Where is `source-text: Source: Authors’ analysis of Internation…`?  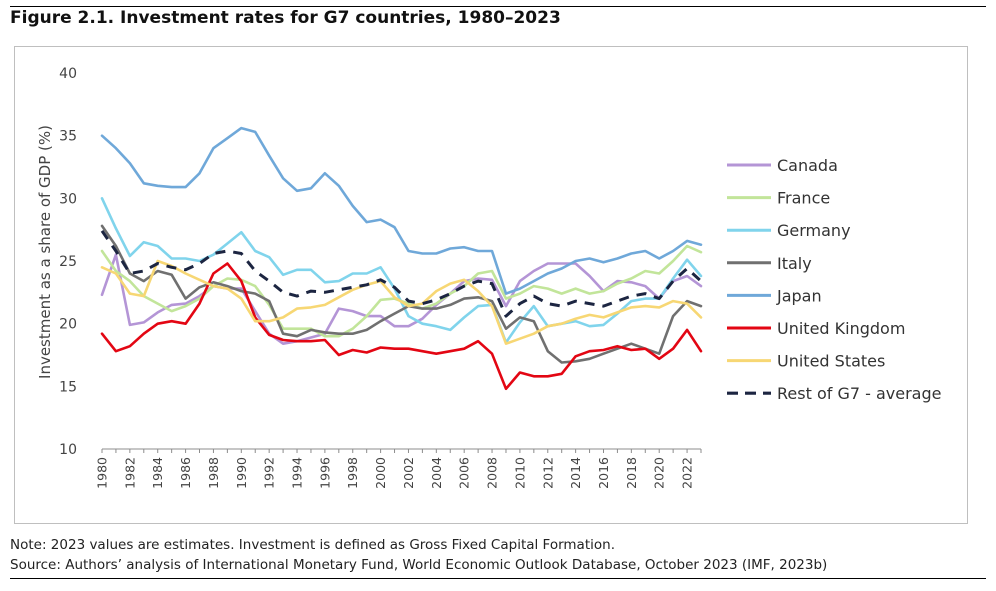
source-text: Source: Authors’ analysis of Internation… is located at coordinates (419, 565).